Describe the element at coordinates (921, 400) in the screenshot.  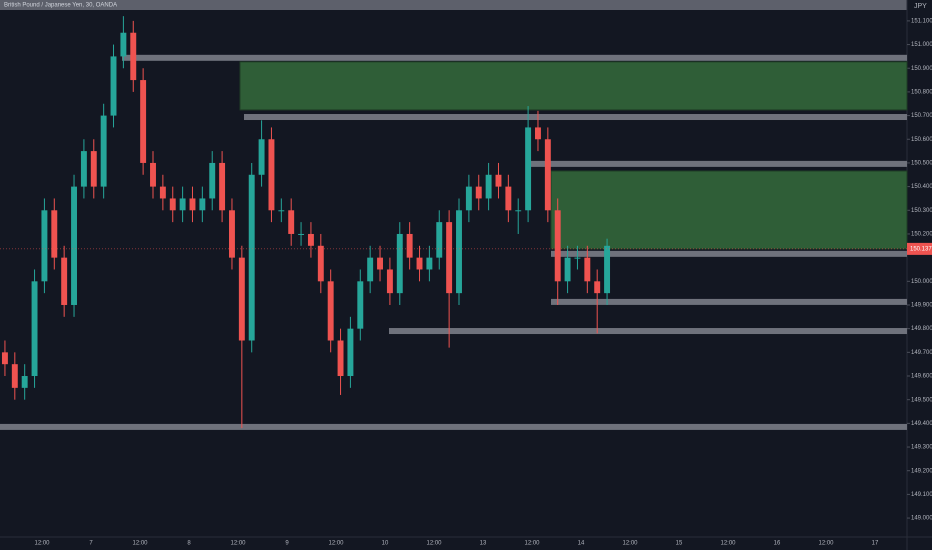
I see `y-tick-label: 149.500` at that location.